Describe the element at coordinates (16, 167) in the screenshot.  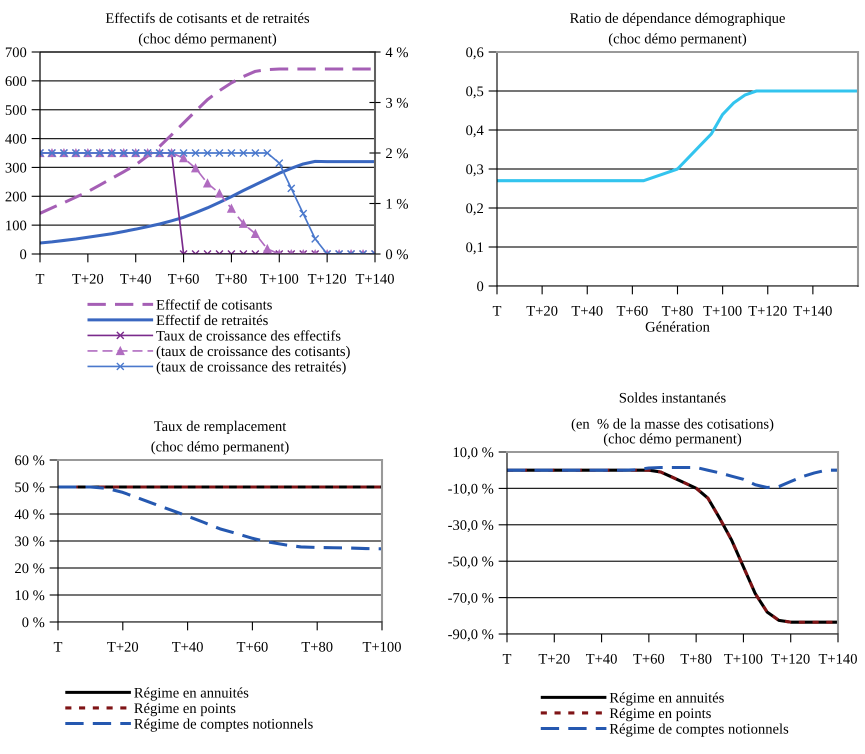
I see `y-tick-label: 300` at that location.